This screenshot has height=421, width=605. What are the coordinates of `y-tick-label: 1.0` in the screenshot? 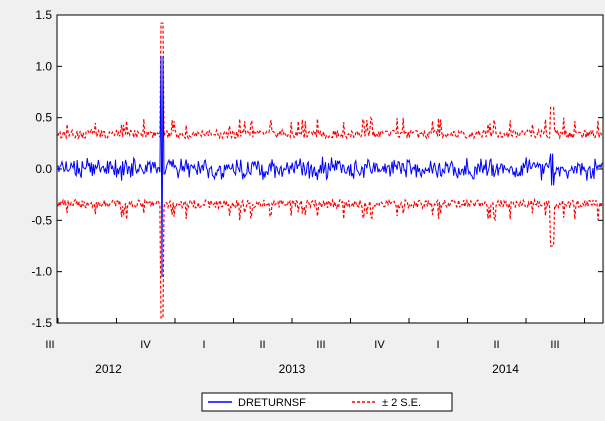 It's located at (43, 66).